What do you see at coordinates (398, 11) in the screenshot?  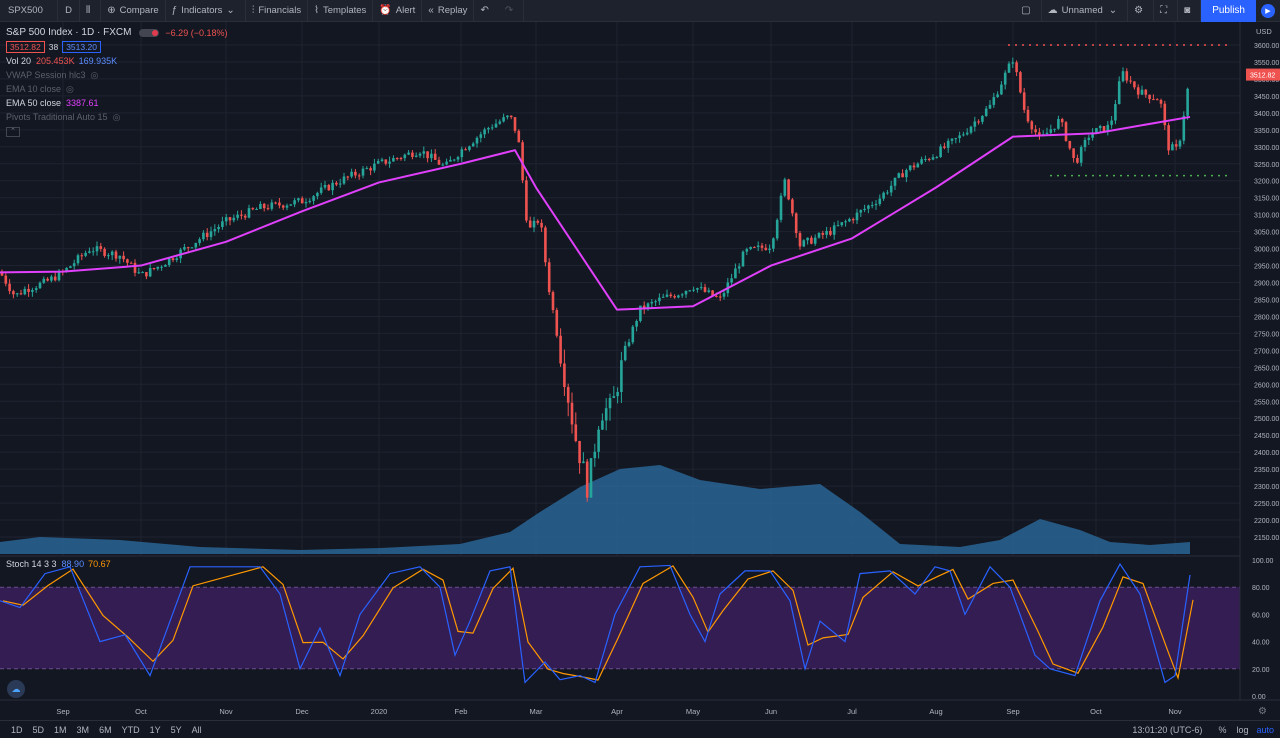 I see `alert-button: ⏰ Alert` at bounding box center [398, 11].